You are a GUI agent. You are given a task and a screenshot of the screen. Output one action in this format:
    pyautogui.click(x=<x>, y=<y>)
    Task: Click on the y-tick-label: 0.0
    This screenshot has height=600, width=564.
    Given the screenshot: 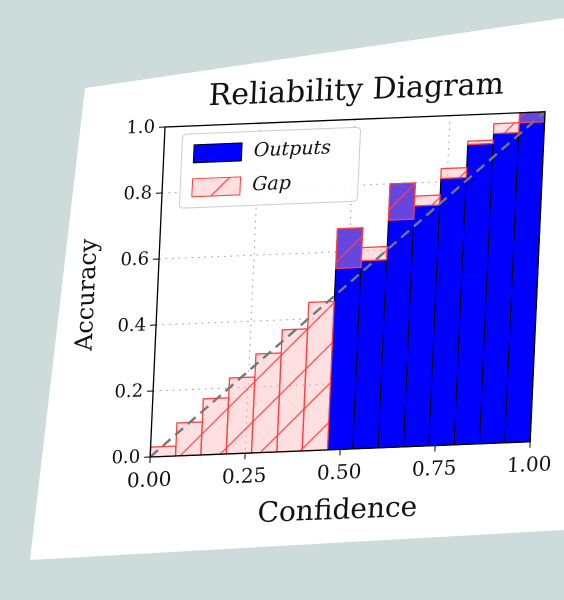 What is the action you would take?
    pyautogui.click(x=126, y=457)
    